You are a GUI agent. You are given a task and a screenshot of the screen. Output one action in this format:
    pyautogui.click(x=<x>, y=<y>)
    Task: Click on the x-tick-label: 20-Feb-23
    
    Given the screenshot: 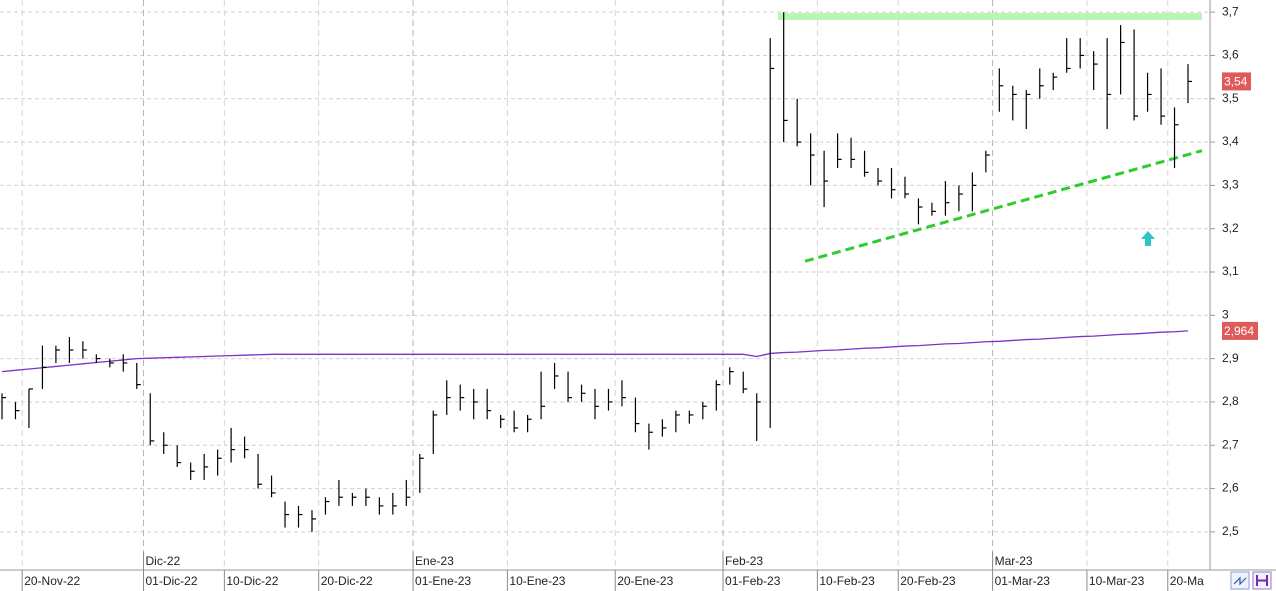 What is the action you would take?
    pyautogui.click(x=928, y=581)
    